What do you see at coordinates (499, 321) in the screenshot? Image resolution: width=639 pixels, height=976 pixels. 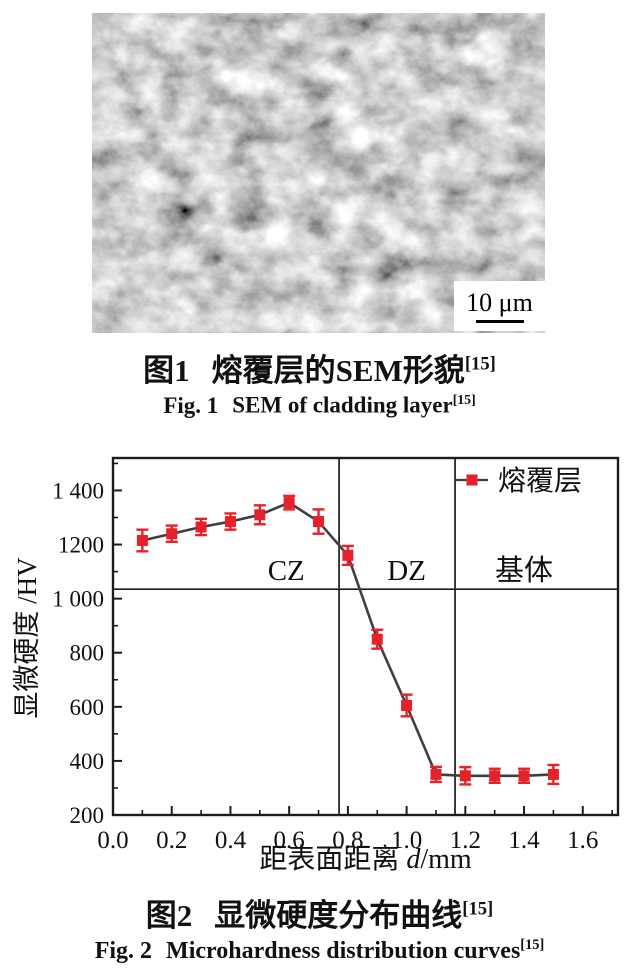 I see `scale-bar-line` at bounding box center [499, 321].